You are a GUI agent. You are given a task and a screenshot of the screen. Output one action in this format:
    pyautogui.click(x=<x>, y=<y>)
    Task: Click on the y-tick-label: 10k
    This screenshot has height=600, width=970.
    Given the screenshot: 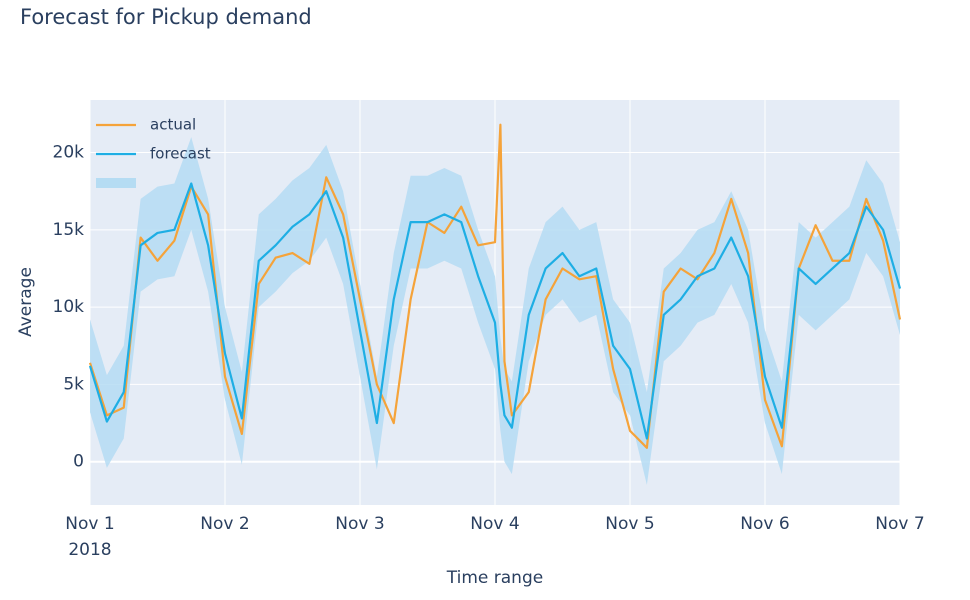 What is the action you would take?
    pyautogui.click(x=69, y=307)
    